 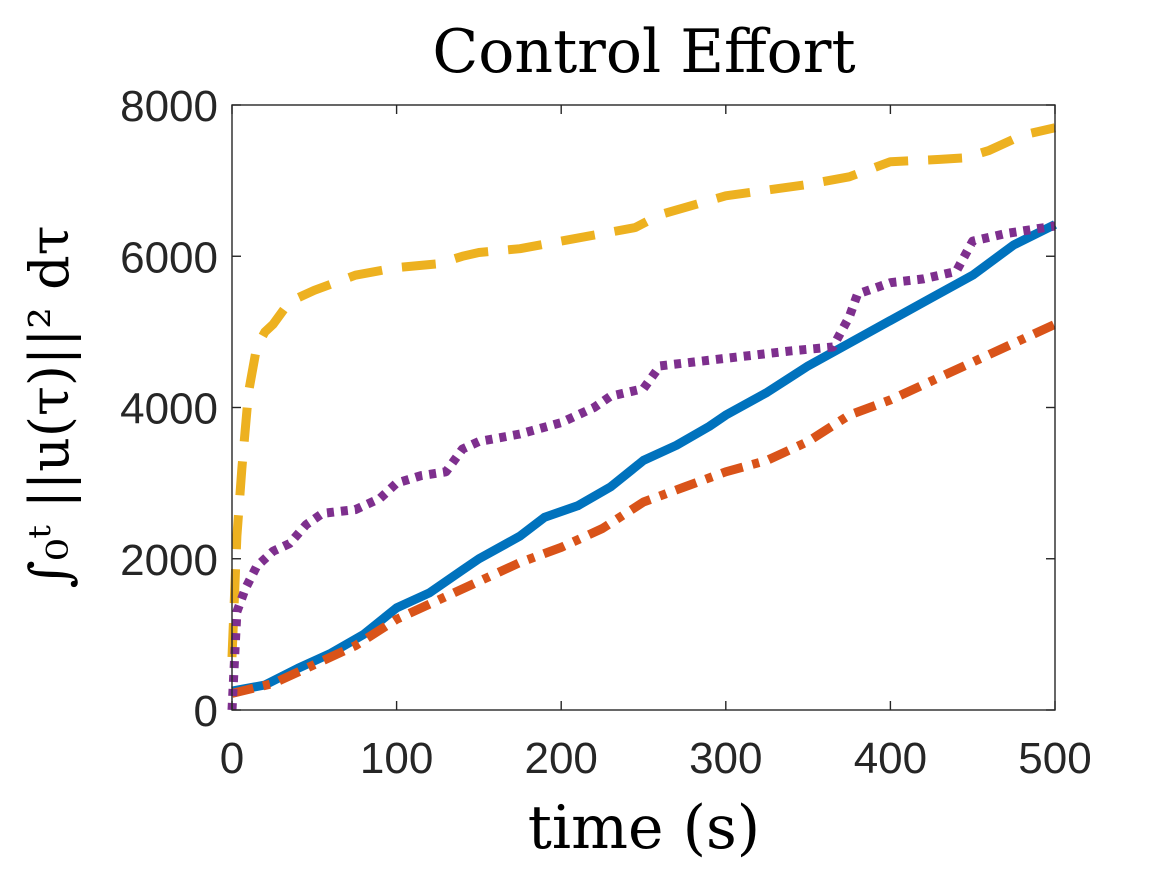 What do you see at coordinates (169, 106) in the screenshot?
I see `y-tick-label: 8000` at bounding box center [169, 106].